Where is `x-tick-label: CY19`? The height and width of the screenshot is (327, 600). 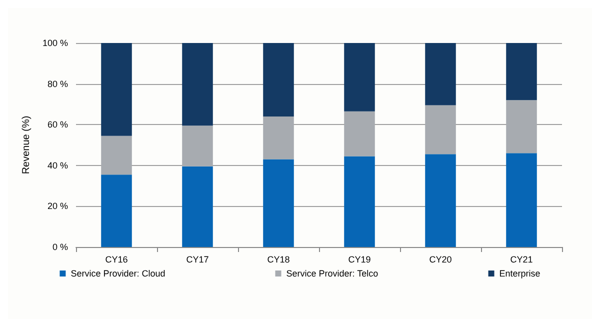
x-tick-label: CY19 is located at coordinates (359, 259).